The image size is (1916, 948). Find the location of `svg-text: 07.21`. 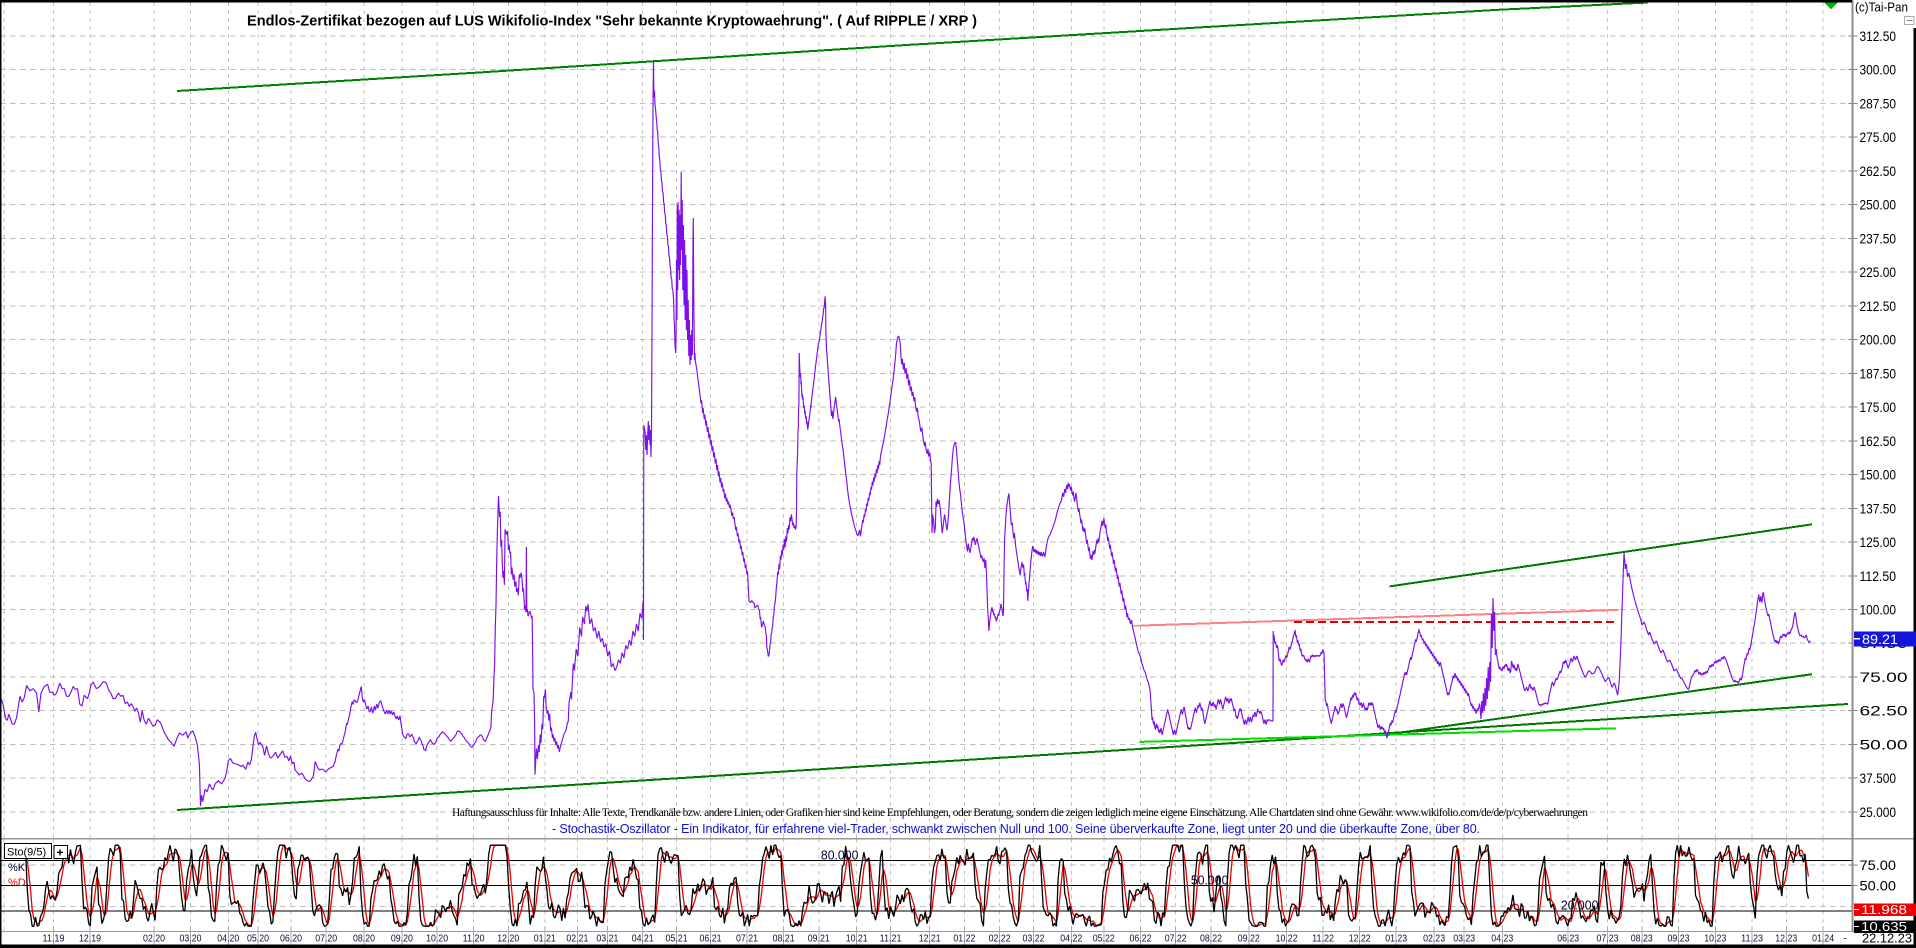

svg-text: 07.21 is located at coordinates (747, 939).